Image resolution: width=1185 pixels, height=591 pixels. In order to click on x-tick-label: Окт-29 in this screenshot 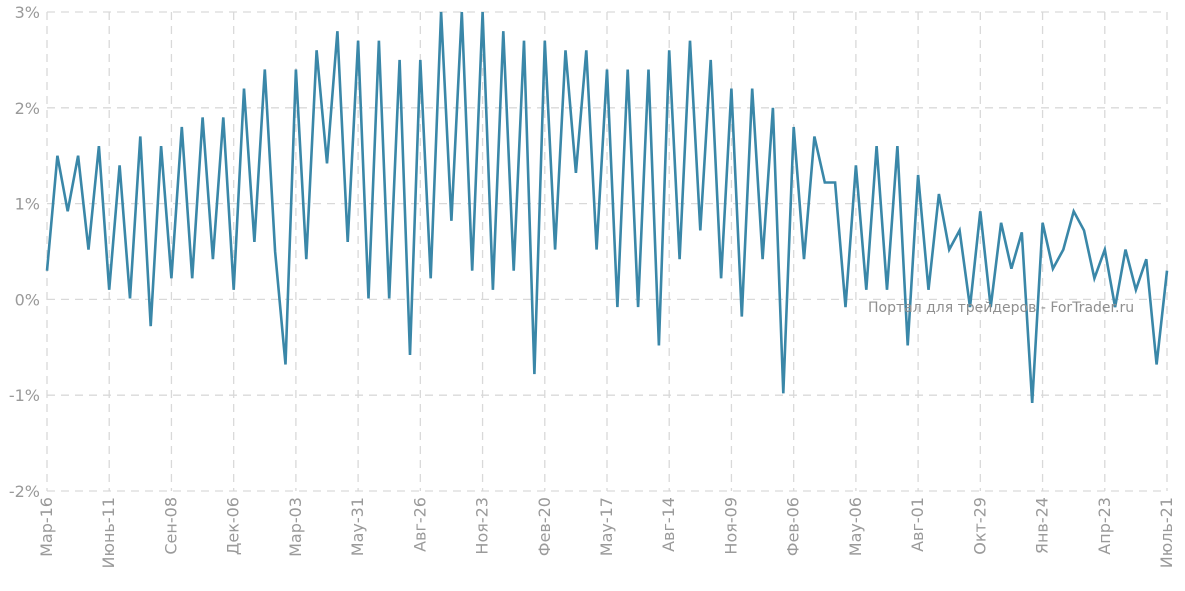, I will do `click(979, 526)`.